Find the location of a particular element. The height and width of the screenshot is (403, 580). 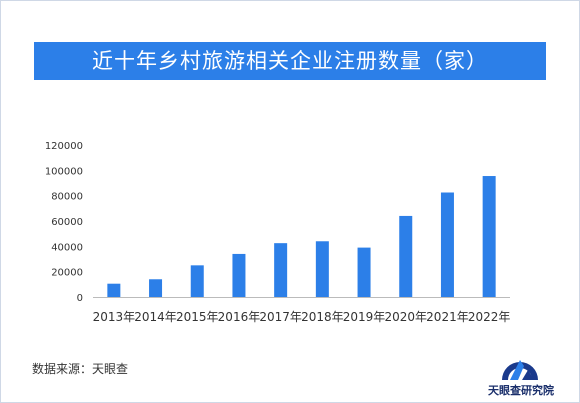

y-tick-label: 20000 is located at coordinates (67, 273).